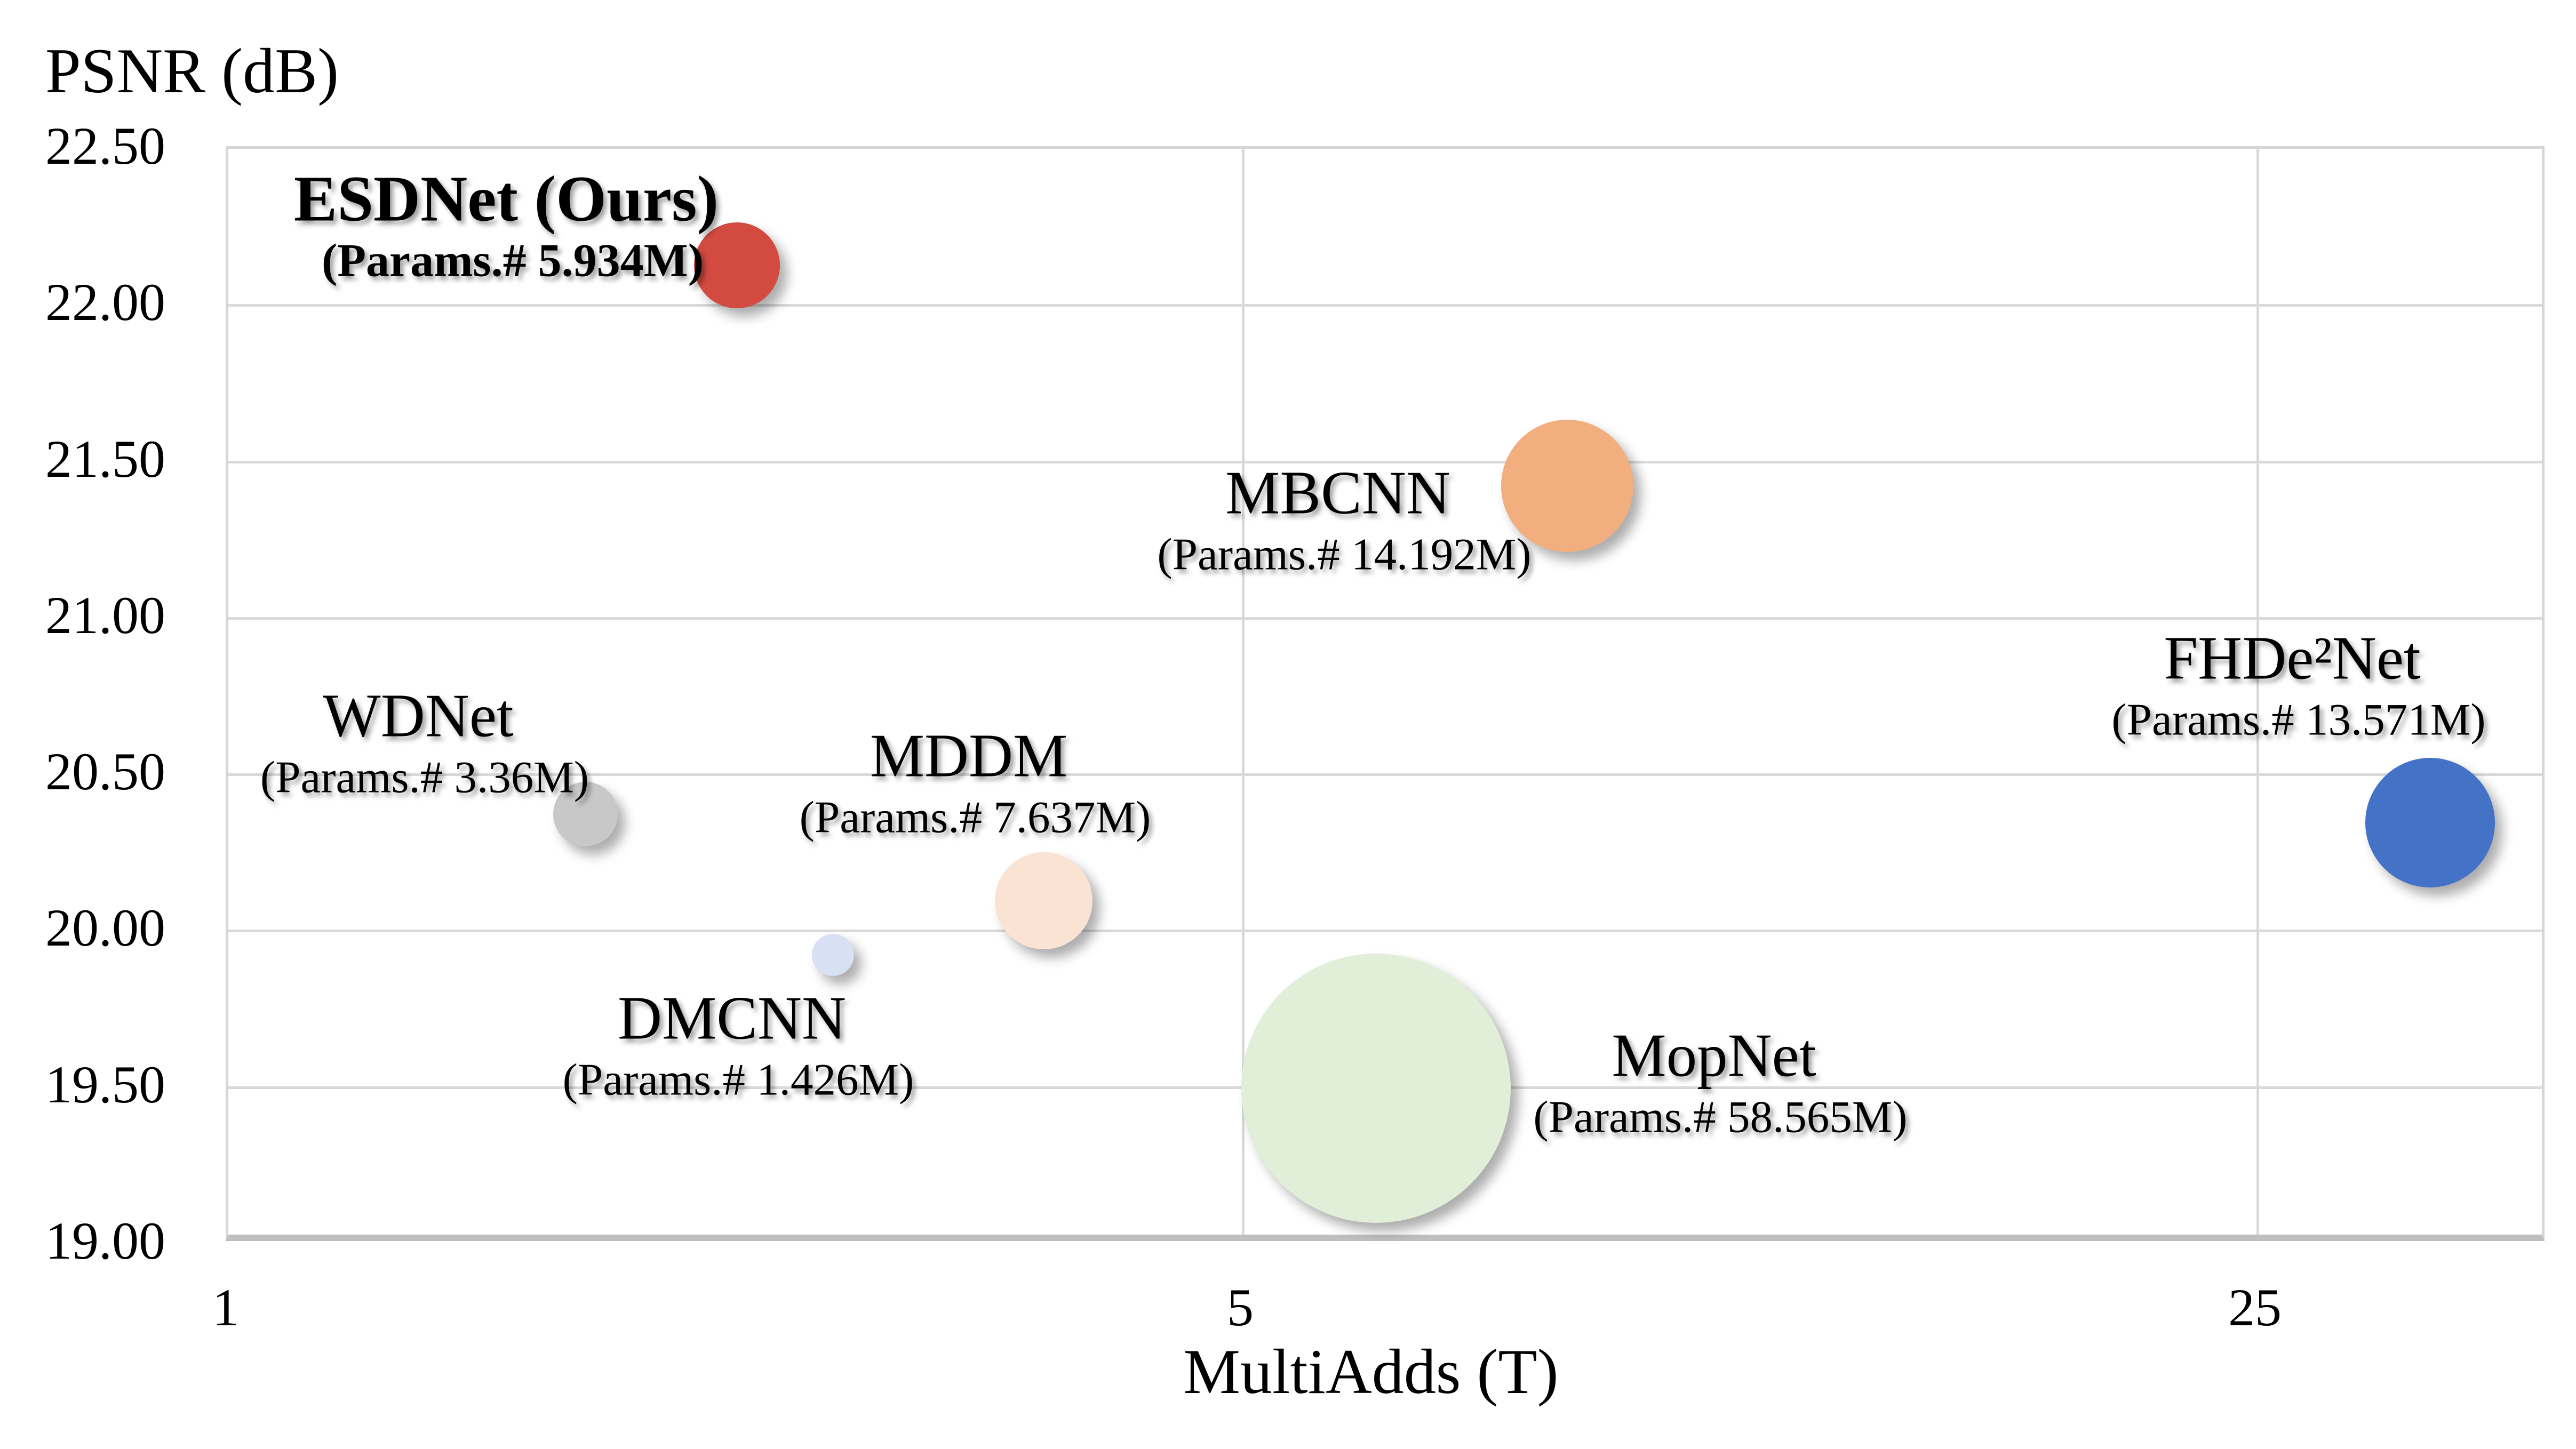  Describe the element at coordinates (506, 199) in the screenshot. I see `point-label-esdnet-ours: ESDNet (Ours)` at that location.